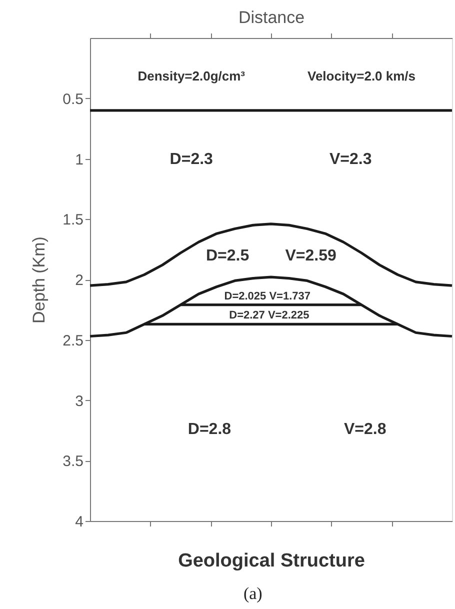 The width and height of the screenshot is (455, 609). I want to click on annotation: V=2.3, so click(351, 159).